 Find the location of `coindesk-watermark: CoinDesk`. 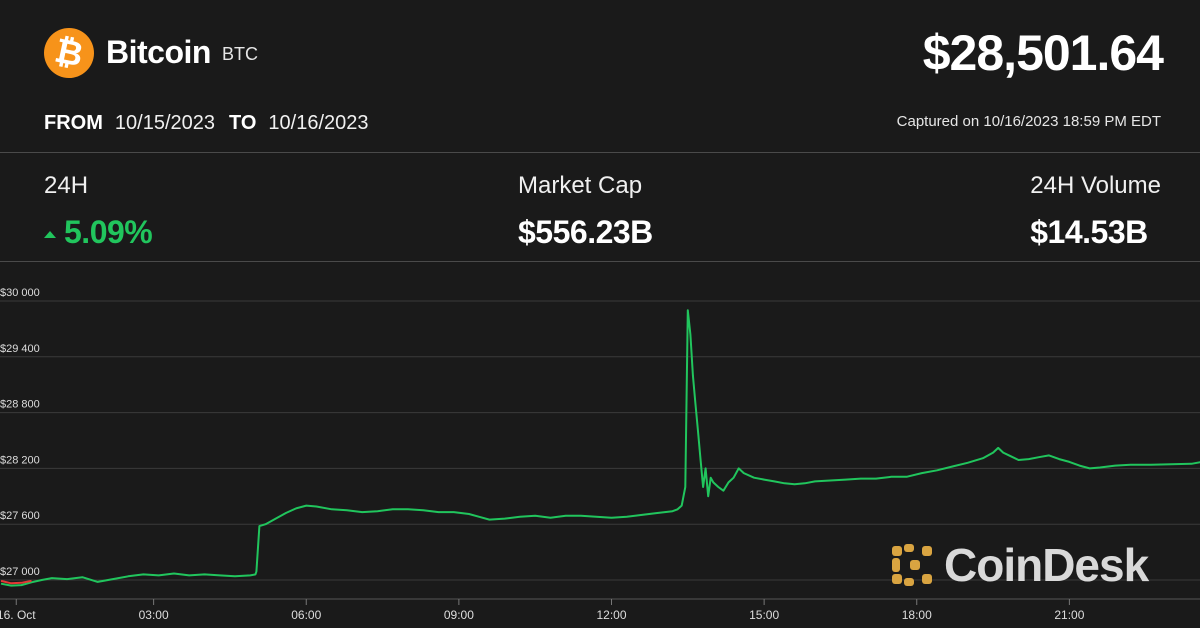

coindesk-watermark: CoinDesk is located at coordinates (1019, 565).